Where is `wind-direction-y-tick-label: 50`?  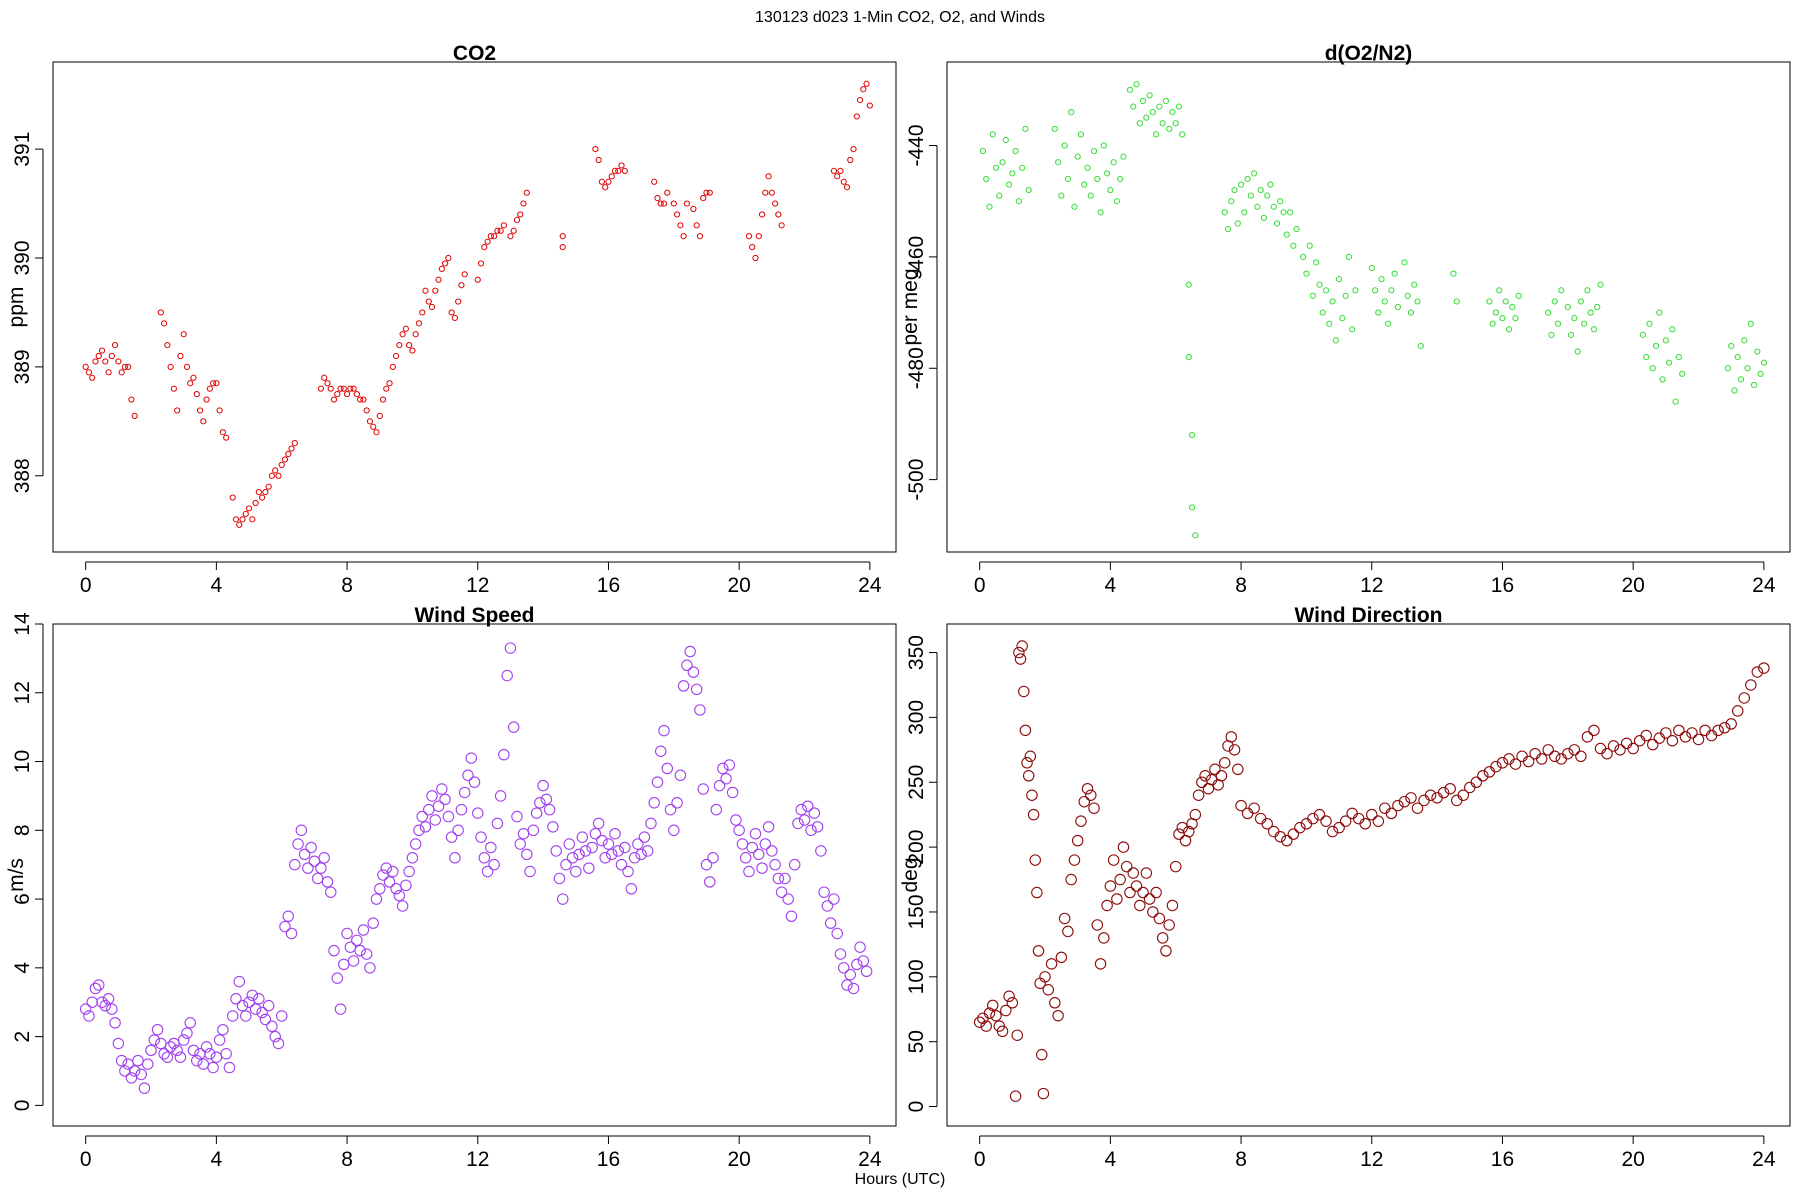 wind-direction-y-tick-label: 50 is located at coordinates (916, 1041).